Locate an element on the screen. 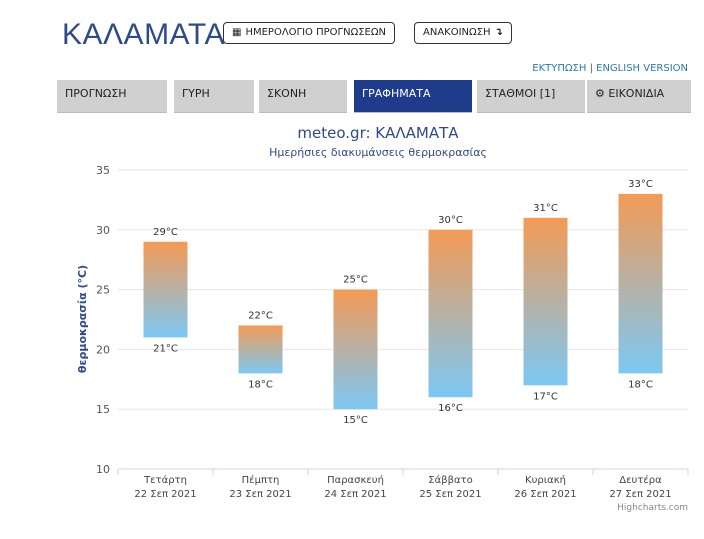  calendar-icon: ▦ is located at coordinates (237, 32).